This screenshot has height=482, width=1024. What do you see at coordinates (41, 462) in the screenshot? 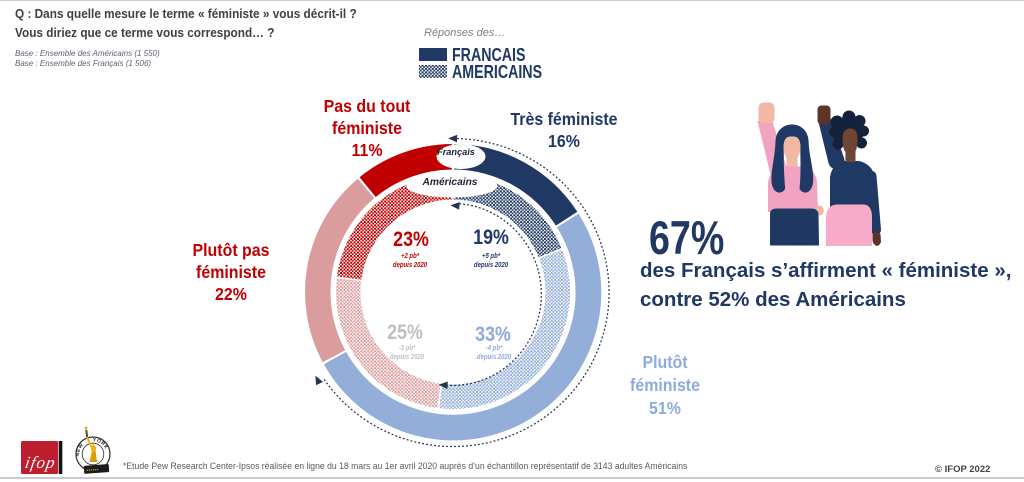
I see `svg-text: ifop` at bounding box center [41, 462].